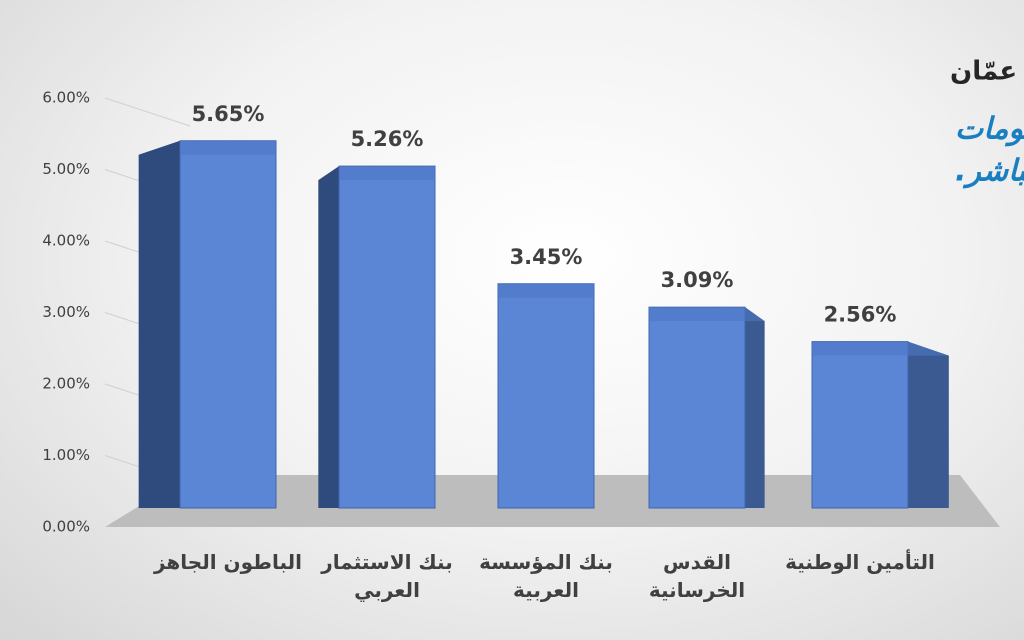  What do you see at coordinates (66, 455) in the screenshot?
I see `y-tick-label: 1.00%` at bounding box center [66, 455].